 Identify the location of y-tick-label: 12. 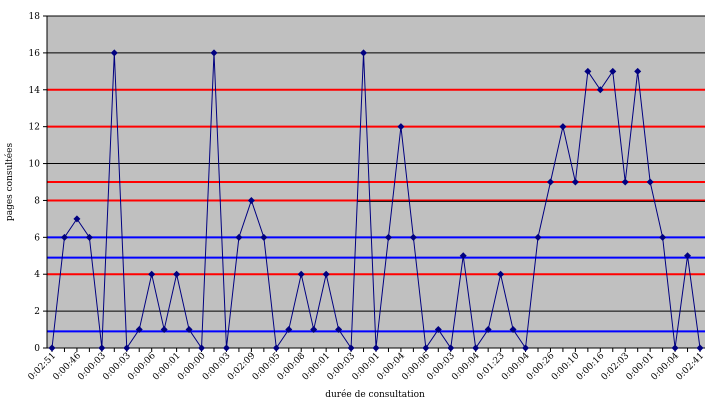
(34, 128).